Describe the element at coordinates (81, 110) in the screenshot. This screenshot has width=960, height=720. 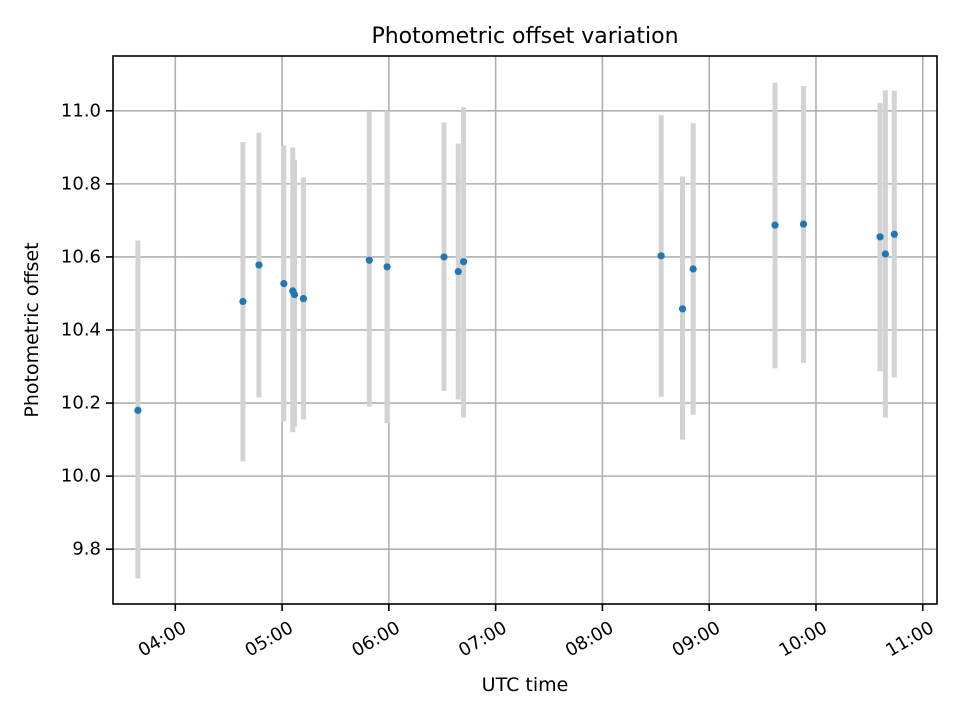
I see `y-tick-label: 11.0` at that location.